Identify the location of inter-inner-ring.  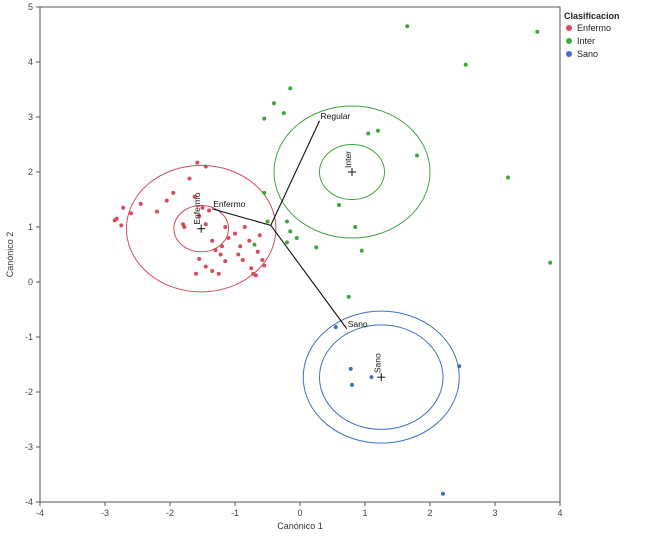
(352, 172).